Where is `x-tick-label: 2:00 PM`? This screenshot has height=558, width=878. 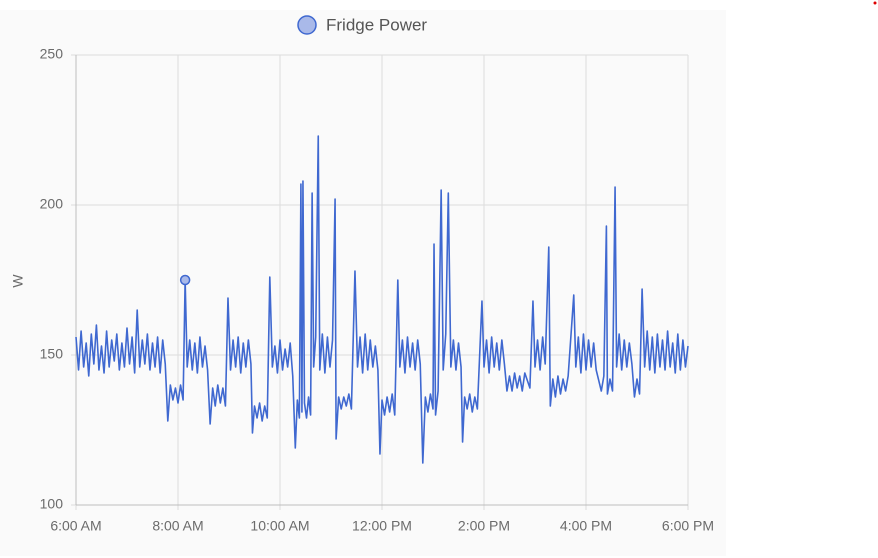 x-tick-label: 2:00 PM is located at coordinates (484, 526).